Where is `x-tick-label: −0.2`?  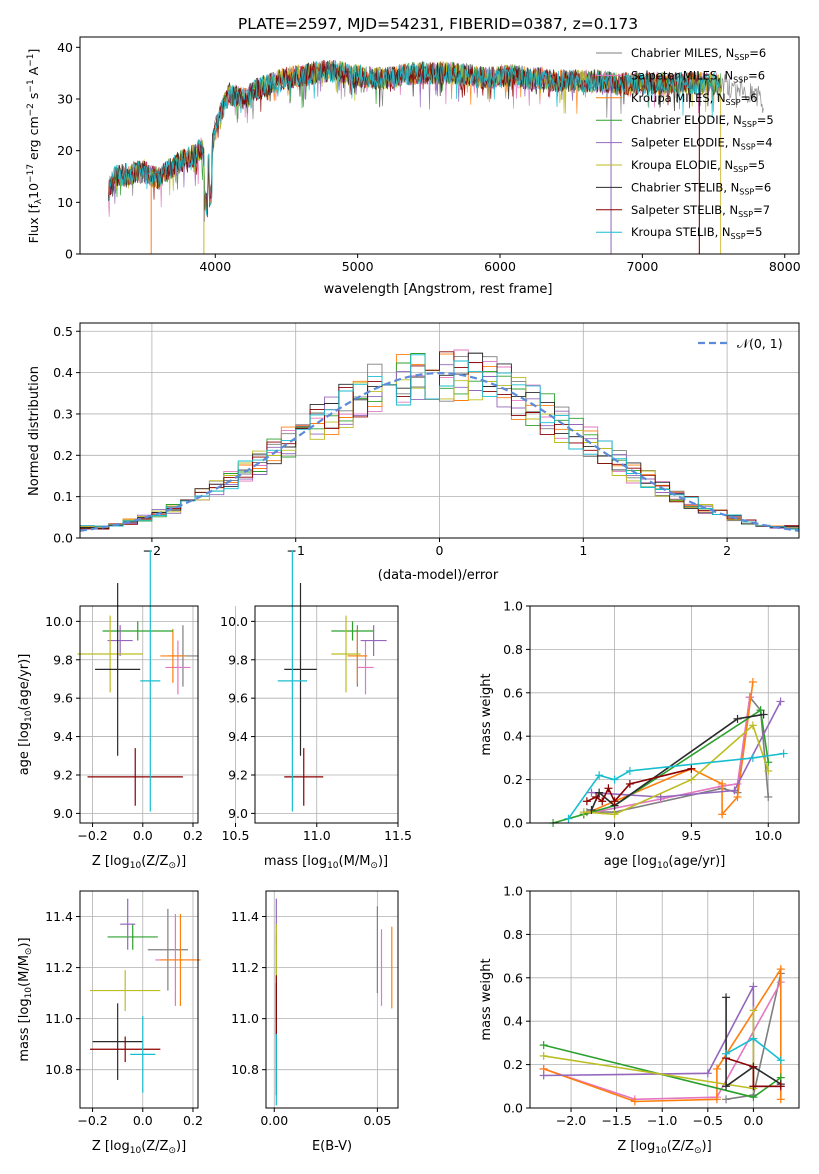 x-tick-label: −0.2 is located at coordinates (92, 1120).